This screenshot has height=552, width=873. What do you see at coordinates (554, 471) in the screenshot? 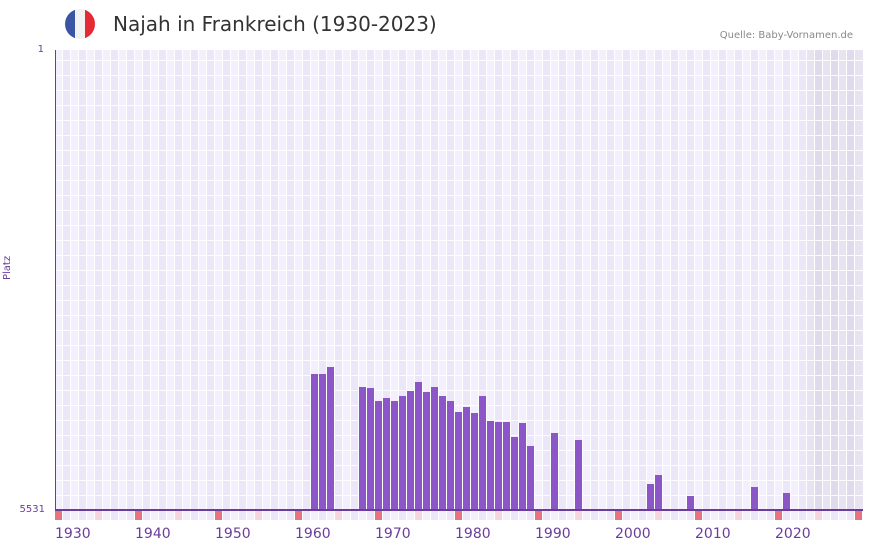
I see `bar-1992` at bounding box center [554, 471].